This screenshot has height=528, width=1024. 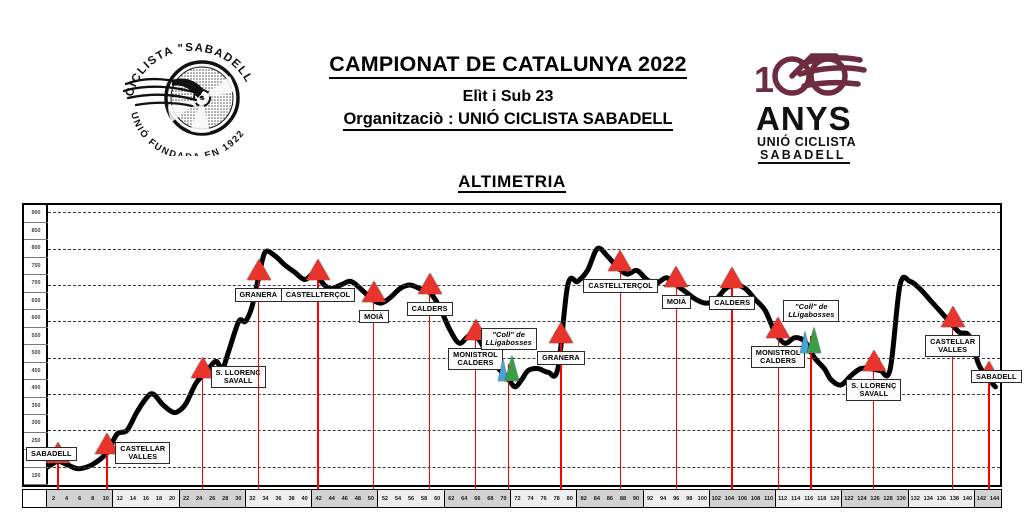 I want to click on x-tick-32: 32, so click(x=252, y=498).